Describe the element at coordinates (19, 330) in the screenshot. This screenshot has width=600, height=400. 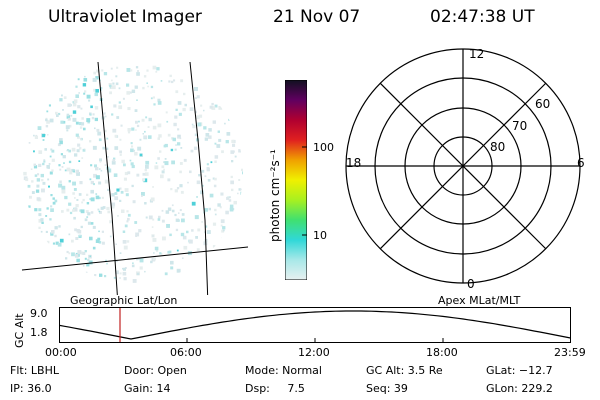
I see `altitude-ylabel: GC Alt` at that location.